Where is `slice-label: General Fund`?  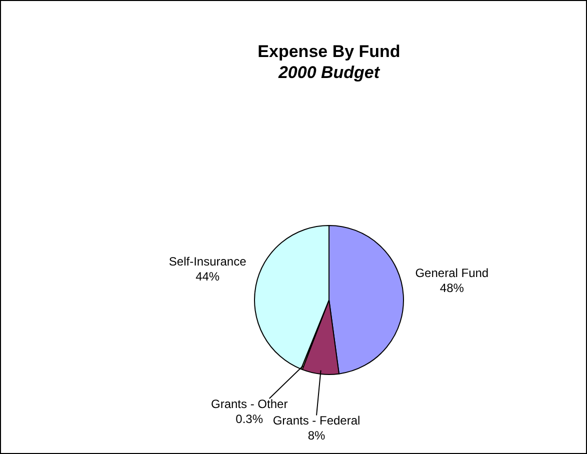
slice-label: General Fund is located at coordinates (452, 273).